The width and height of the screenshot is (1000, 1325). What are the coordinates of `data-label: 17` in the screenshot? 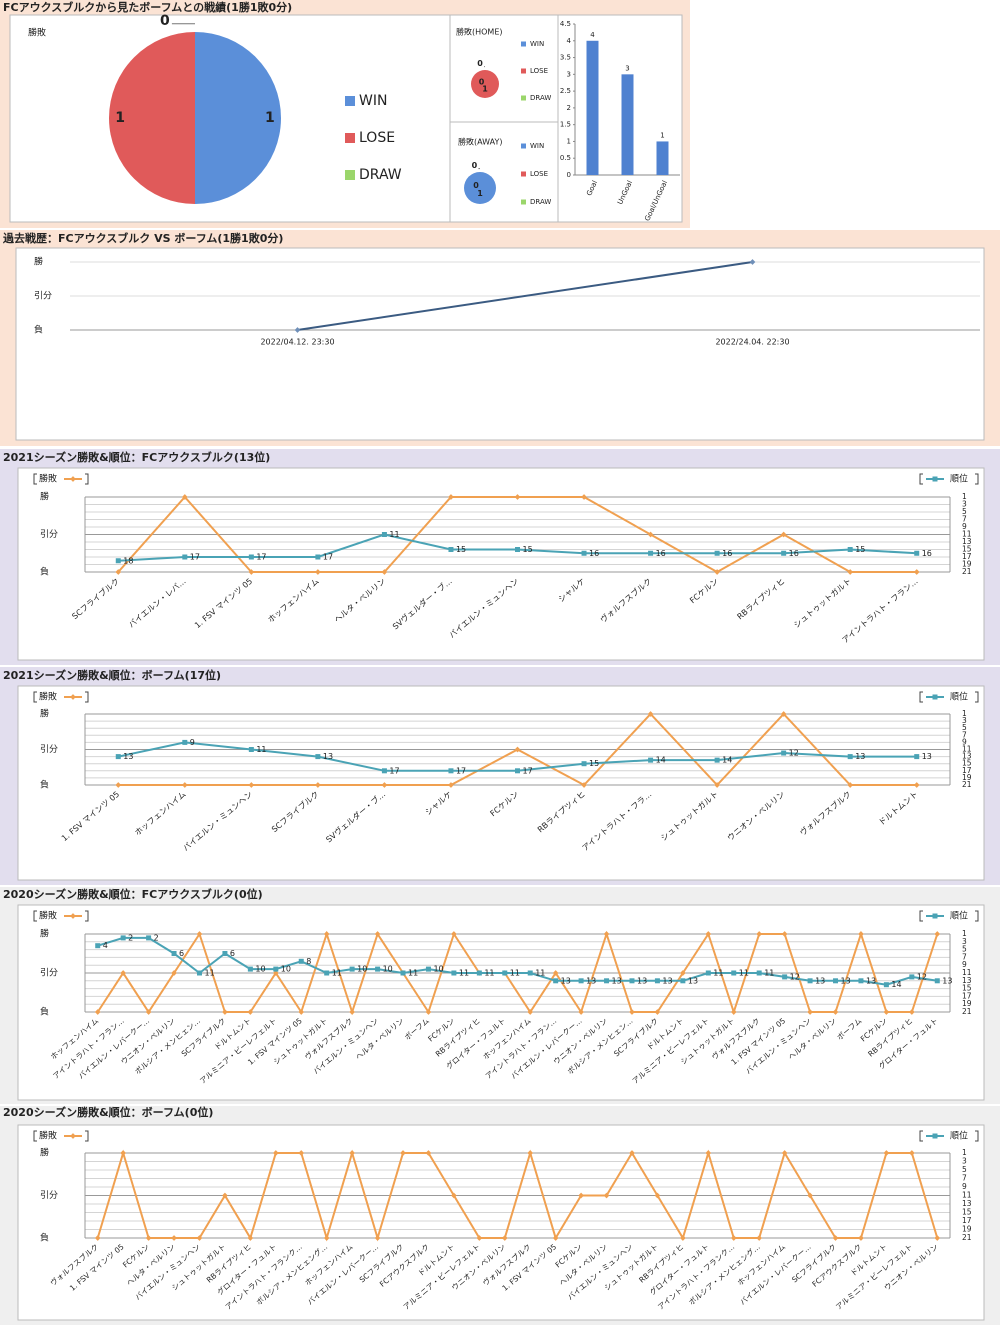 It's located at (394, 770).